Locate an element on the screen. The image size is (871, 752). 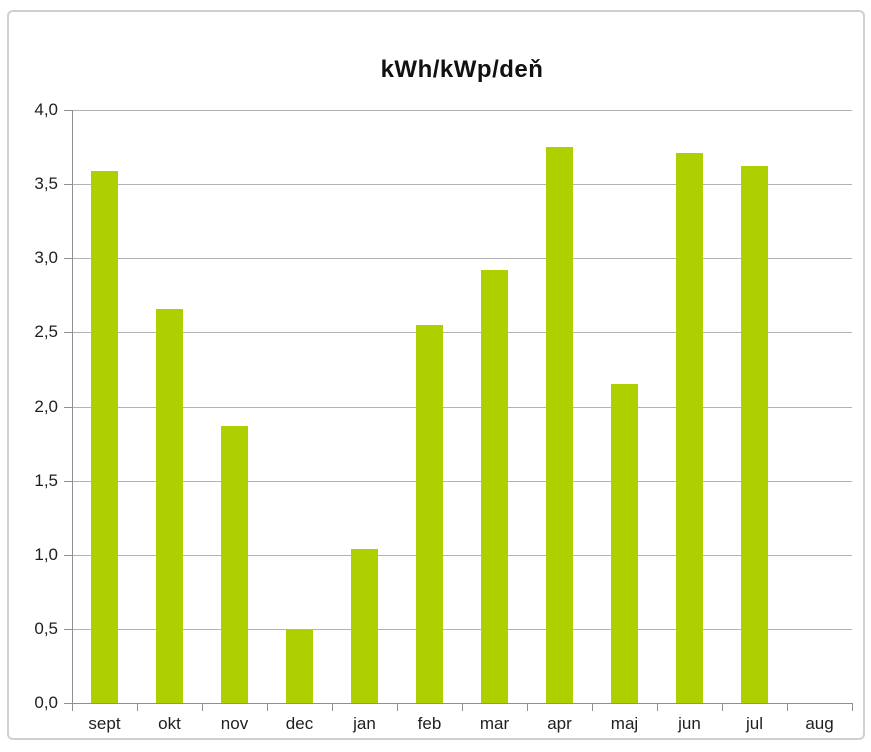
chart-title: kWh/kWp/deň is located at coordinates (462, 69).